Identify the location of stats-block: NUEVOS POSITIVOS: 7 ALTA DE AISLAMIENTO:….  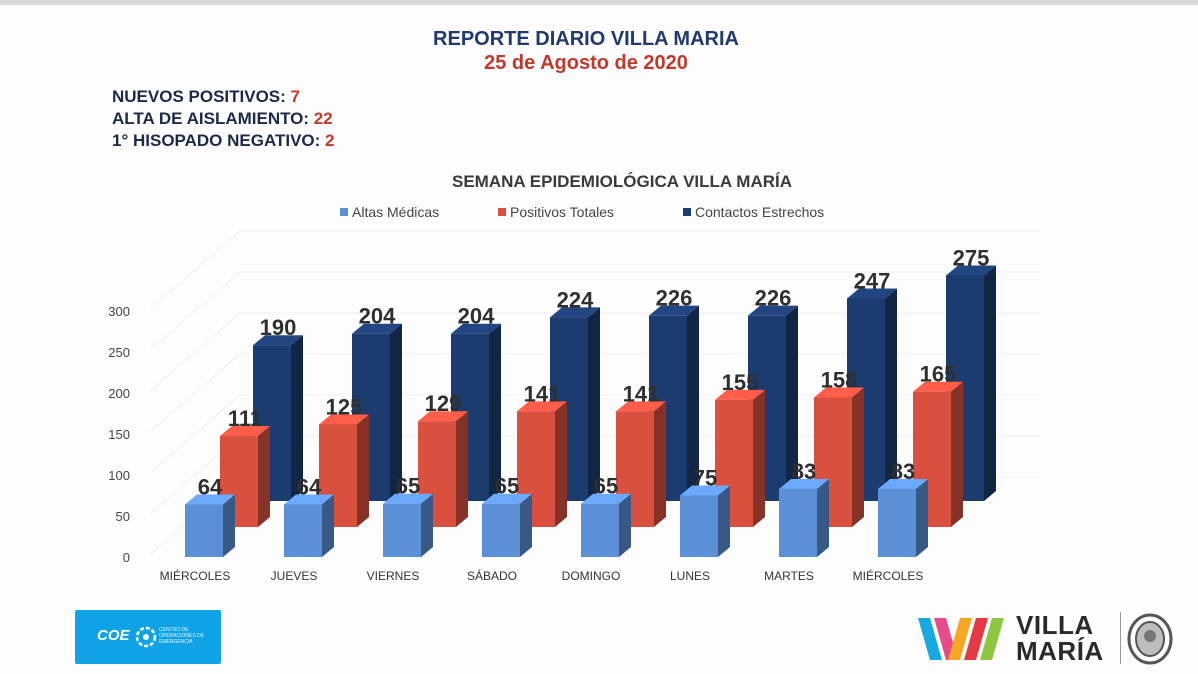
(223, 119).